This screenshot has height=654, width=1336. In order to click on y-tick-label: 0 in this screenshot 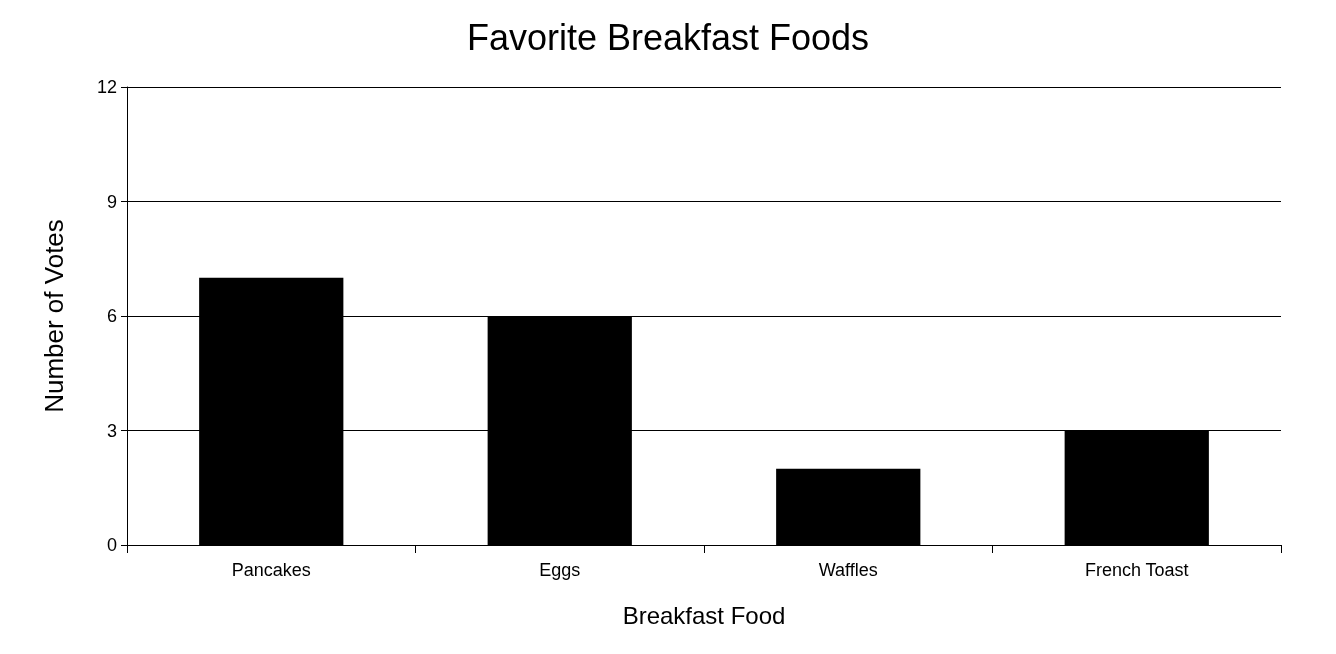, I will do `click(111, 545)`.